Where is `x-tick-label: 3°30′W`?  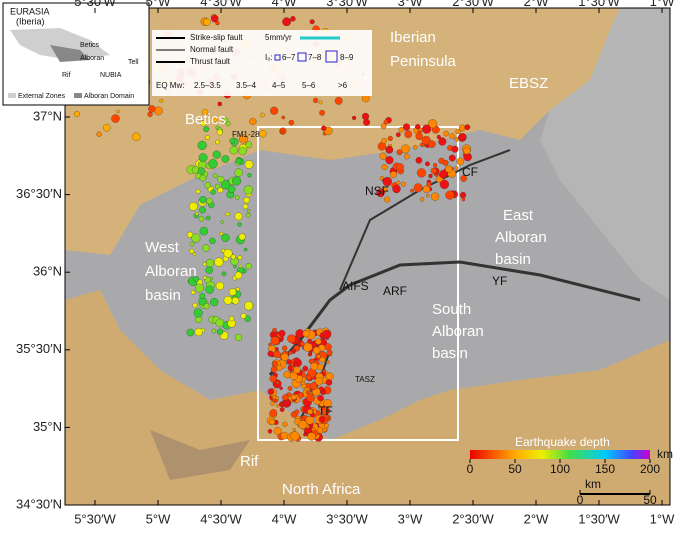 x-tick-label: 3°30′W is located at coordinates (347, 518).